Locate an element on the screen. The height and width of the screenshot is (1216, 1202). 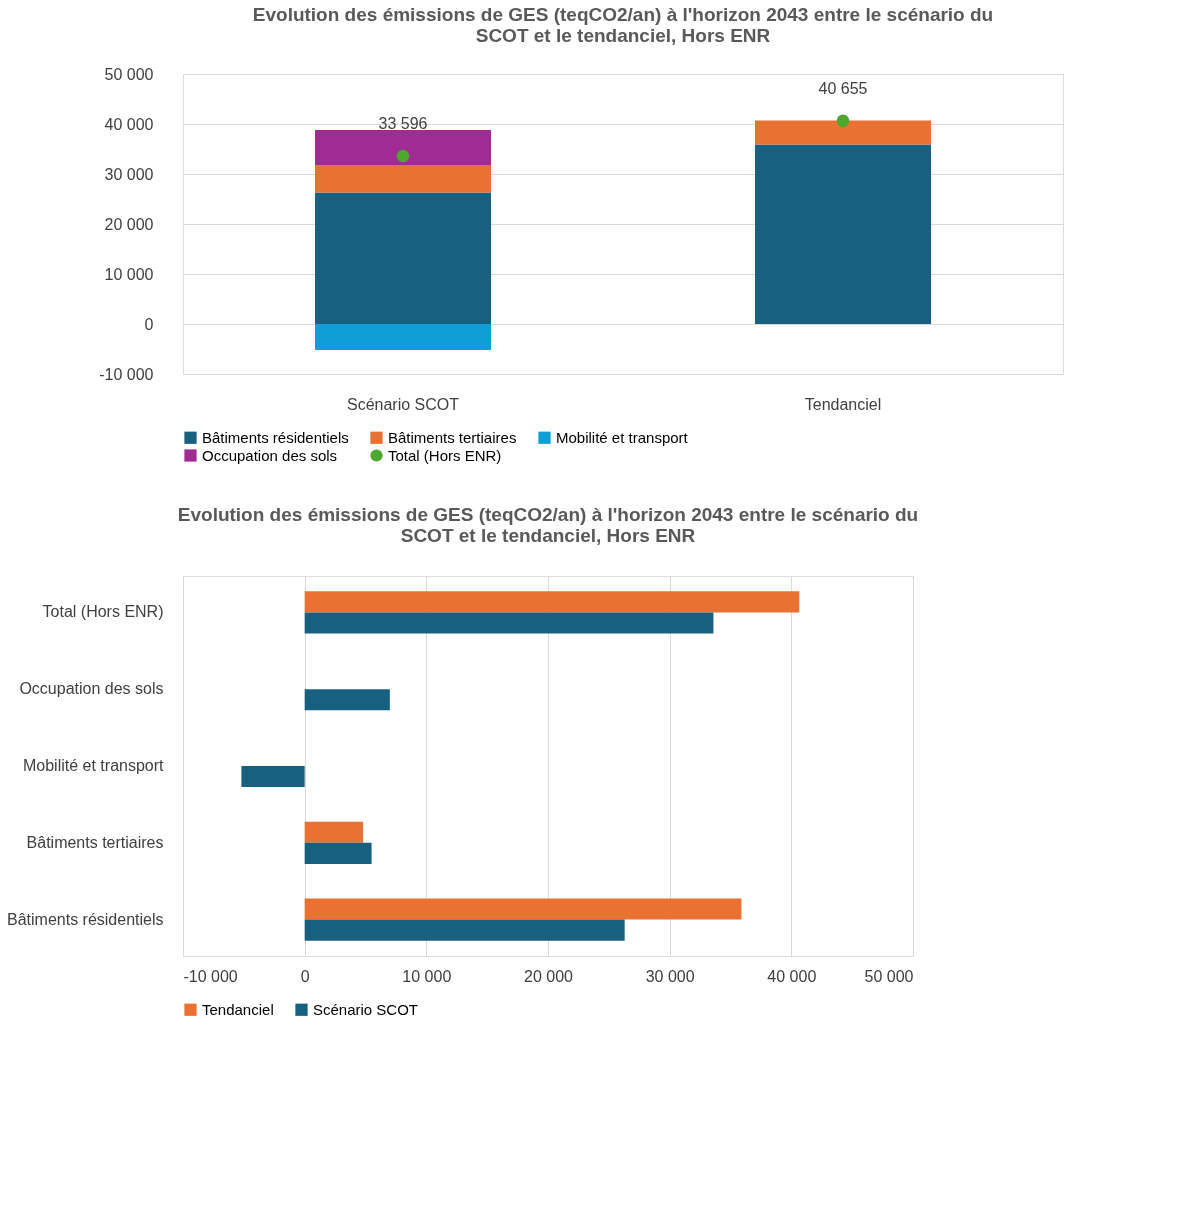
legend-label: Mobilité et transport is located at coordinates (622, 437).